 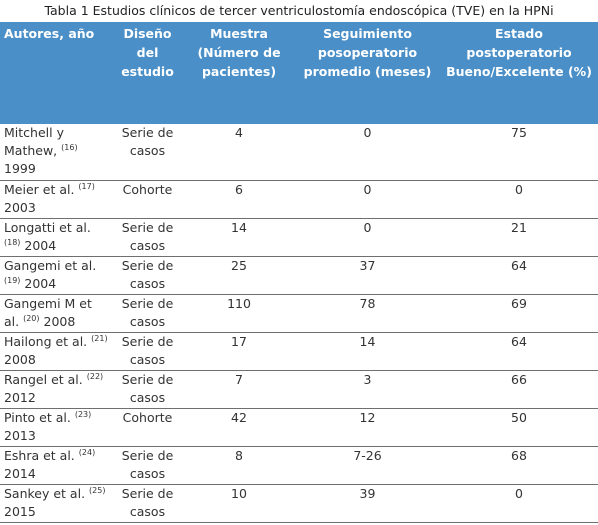 What do you see at coordinates (56, 465) in the screenshot?
I see `cell-author: Eshra et al. (24) 2014` at bounding box center [56, 465].